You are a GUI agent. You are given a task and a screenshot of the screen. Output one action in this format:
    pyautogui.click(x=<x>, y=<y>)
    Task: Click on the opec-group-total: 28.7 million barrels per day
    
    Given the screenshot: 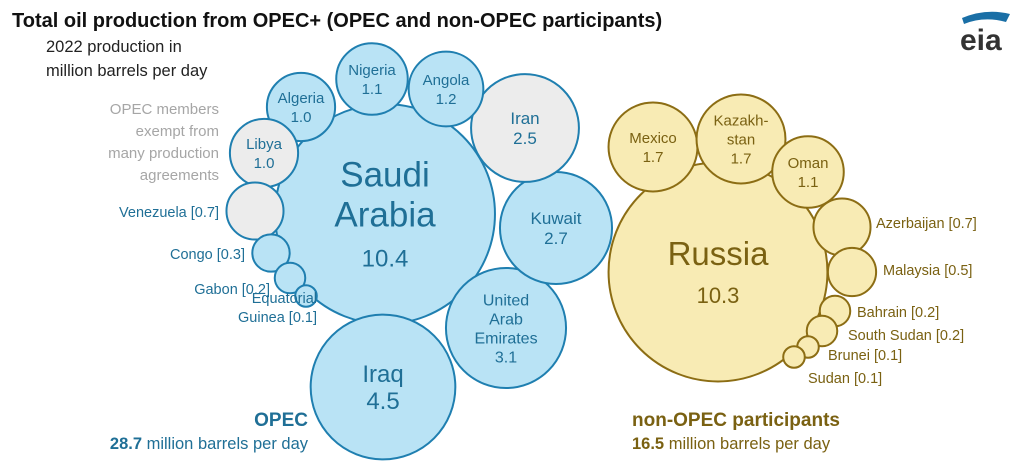 What is the action you would take?
    pyautogui.click(x=209, y=444)
    